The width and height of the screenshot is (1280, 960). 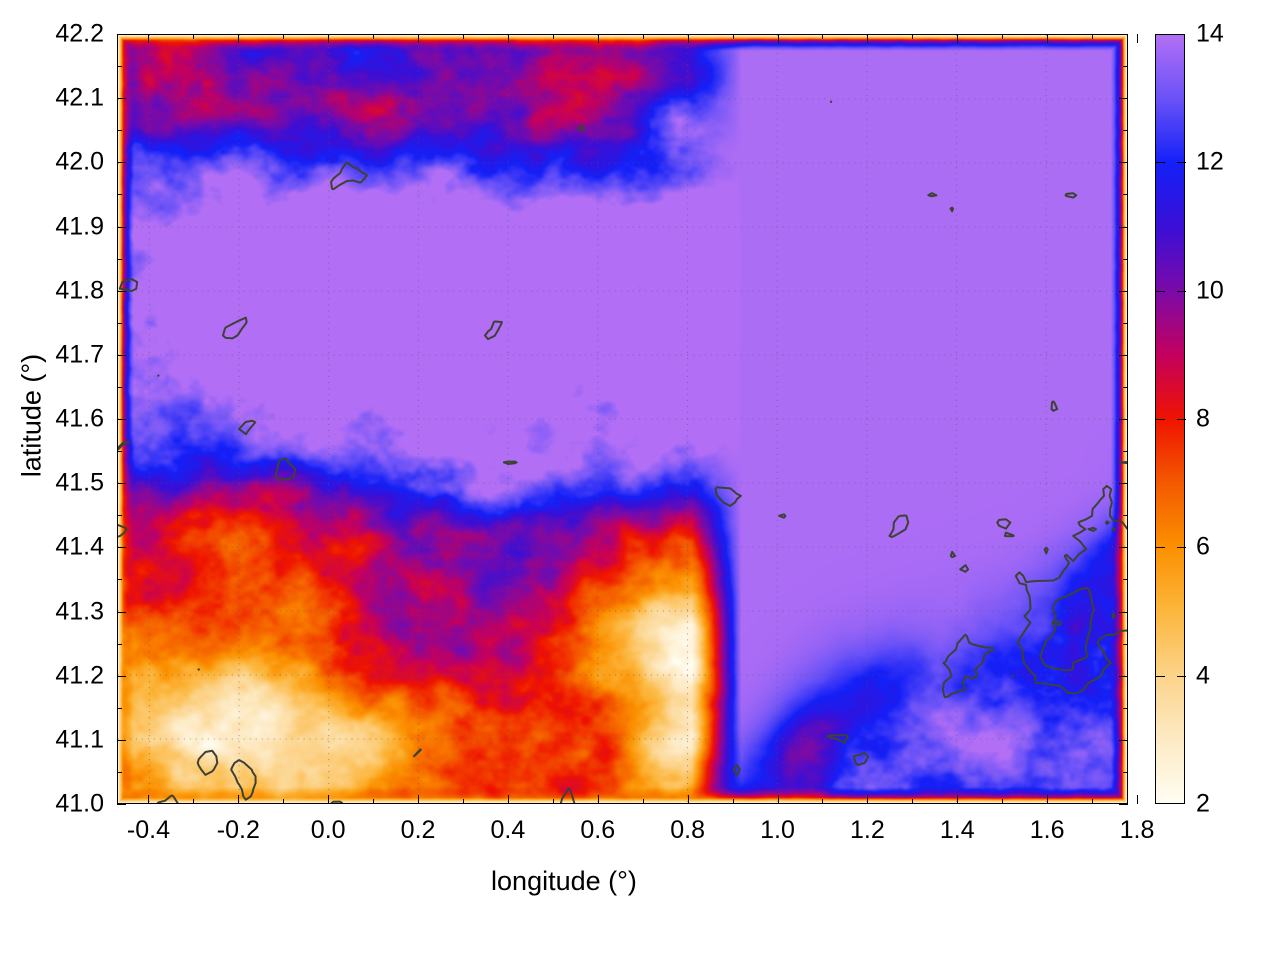 I want to click on y-axis-tick-label: 41.9, so click(x=79, y=226).